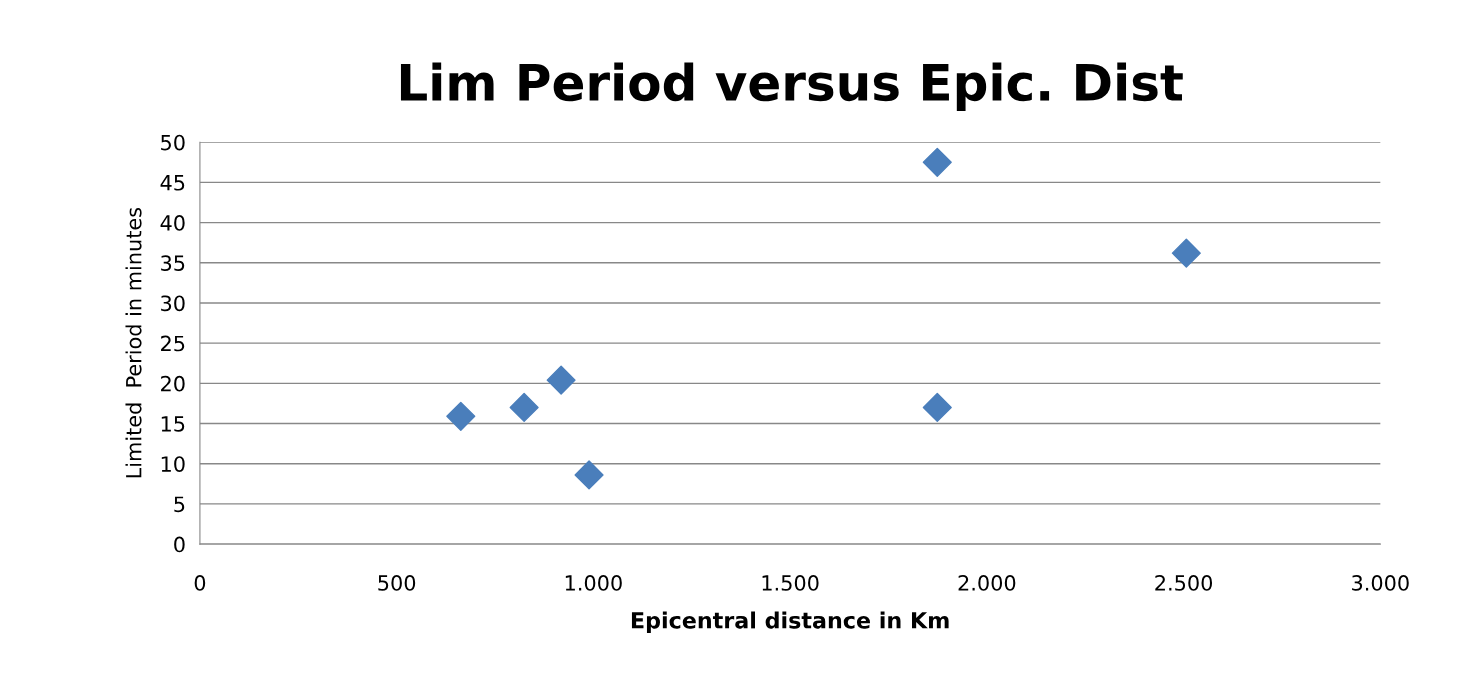 This screenshot has width=1470, height=687. I want to click on y-tick-label: 45, so click(172, 183).